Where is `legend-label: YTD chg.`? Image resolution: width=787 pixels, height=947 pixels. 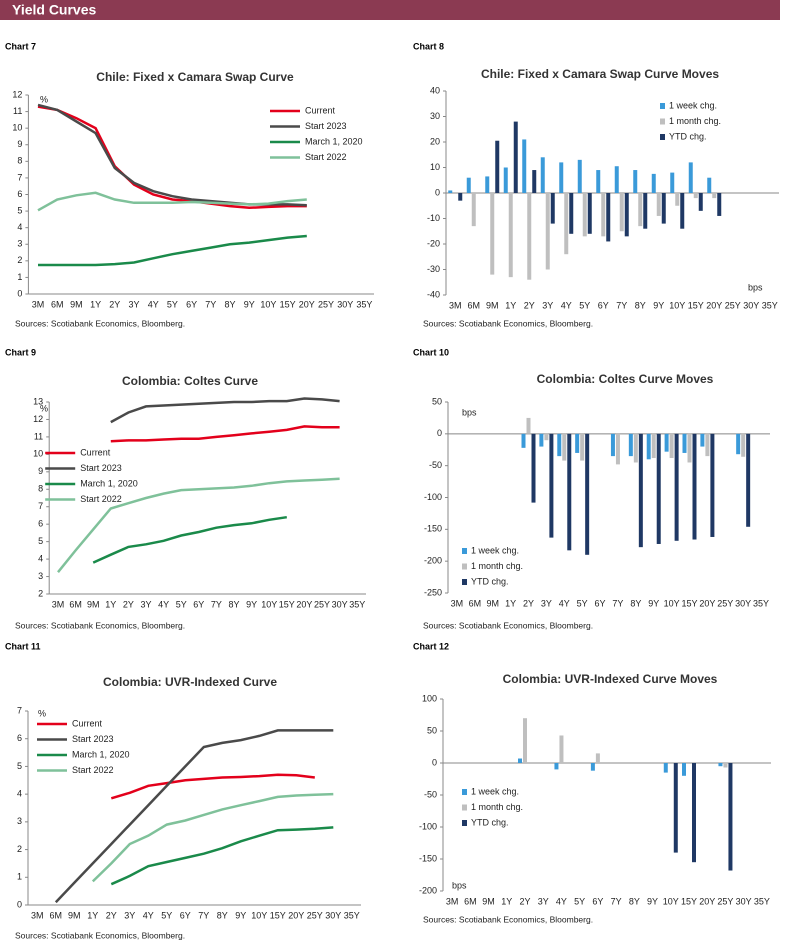
legend-label: YTD chg. is located at coordinates (688, 136).